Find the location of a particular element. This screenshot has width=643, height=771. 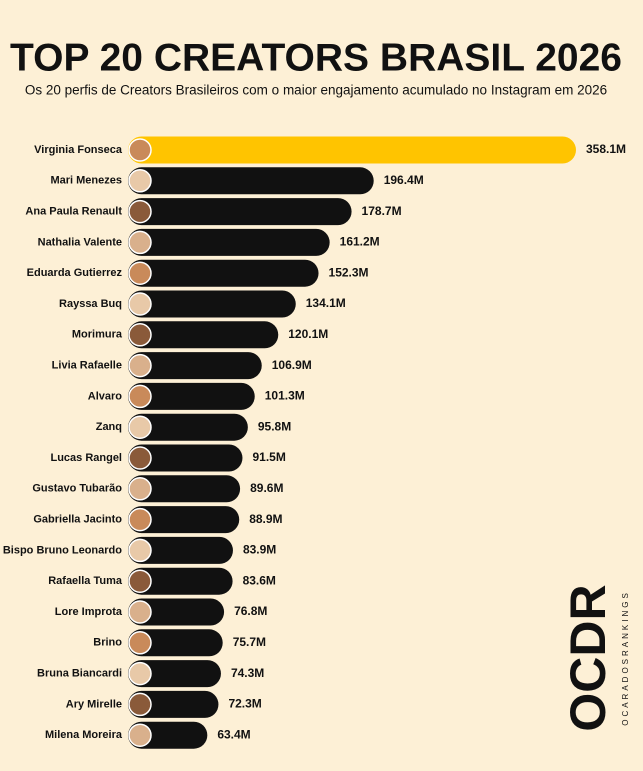

chart-title: TOP 20 CREATORS BRASIL 2026 is located at coordinates (316, 57).